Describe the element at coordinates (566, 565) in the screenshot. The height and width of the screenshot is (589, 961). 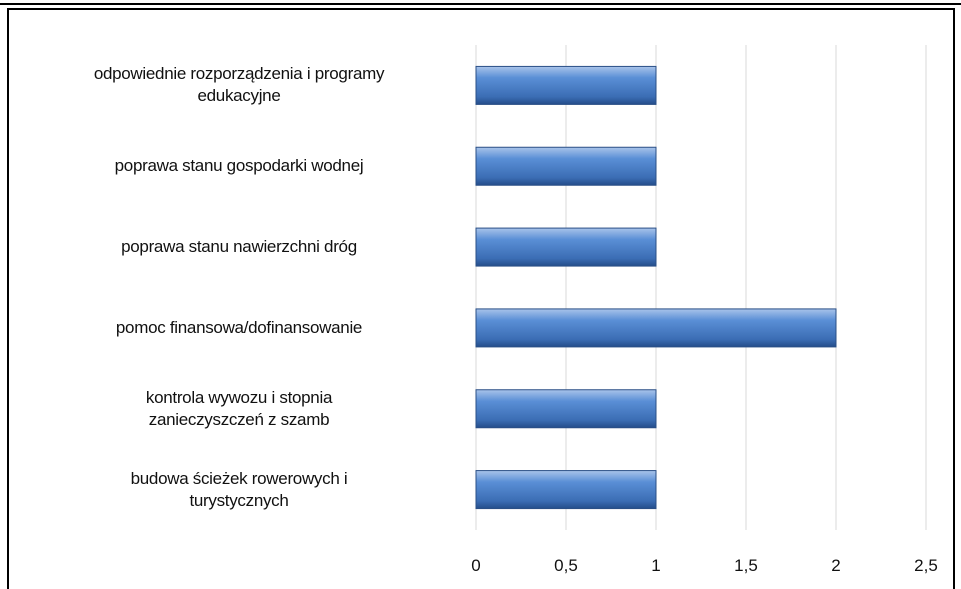
I see `x-tick-label: 0,5` at that location.